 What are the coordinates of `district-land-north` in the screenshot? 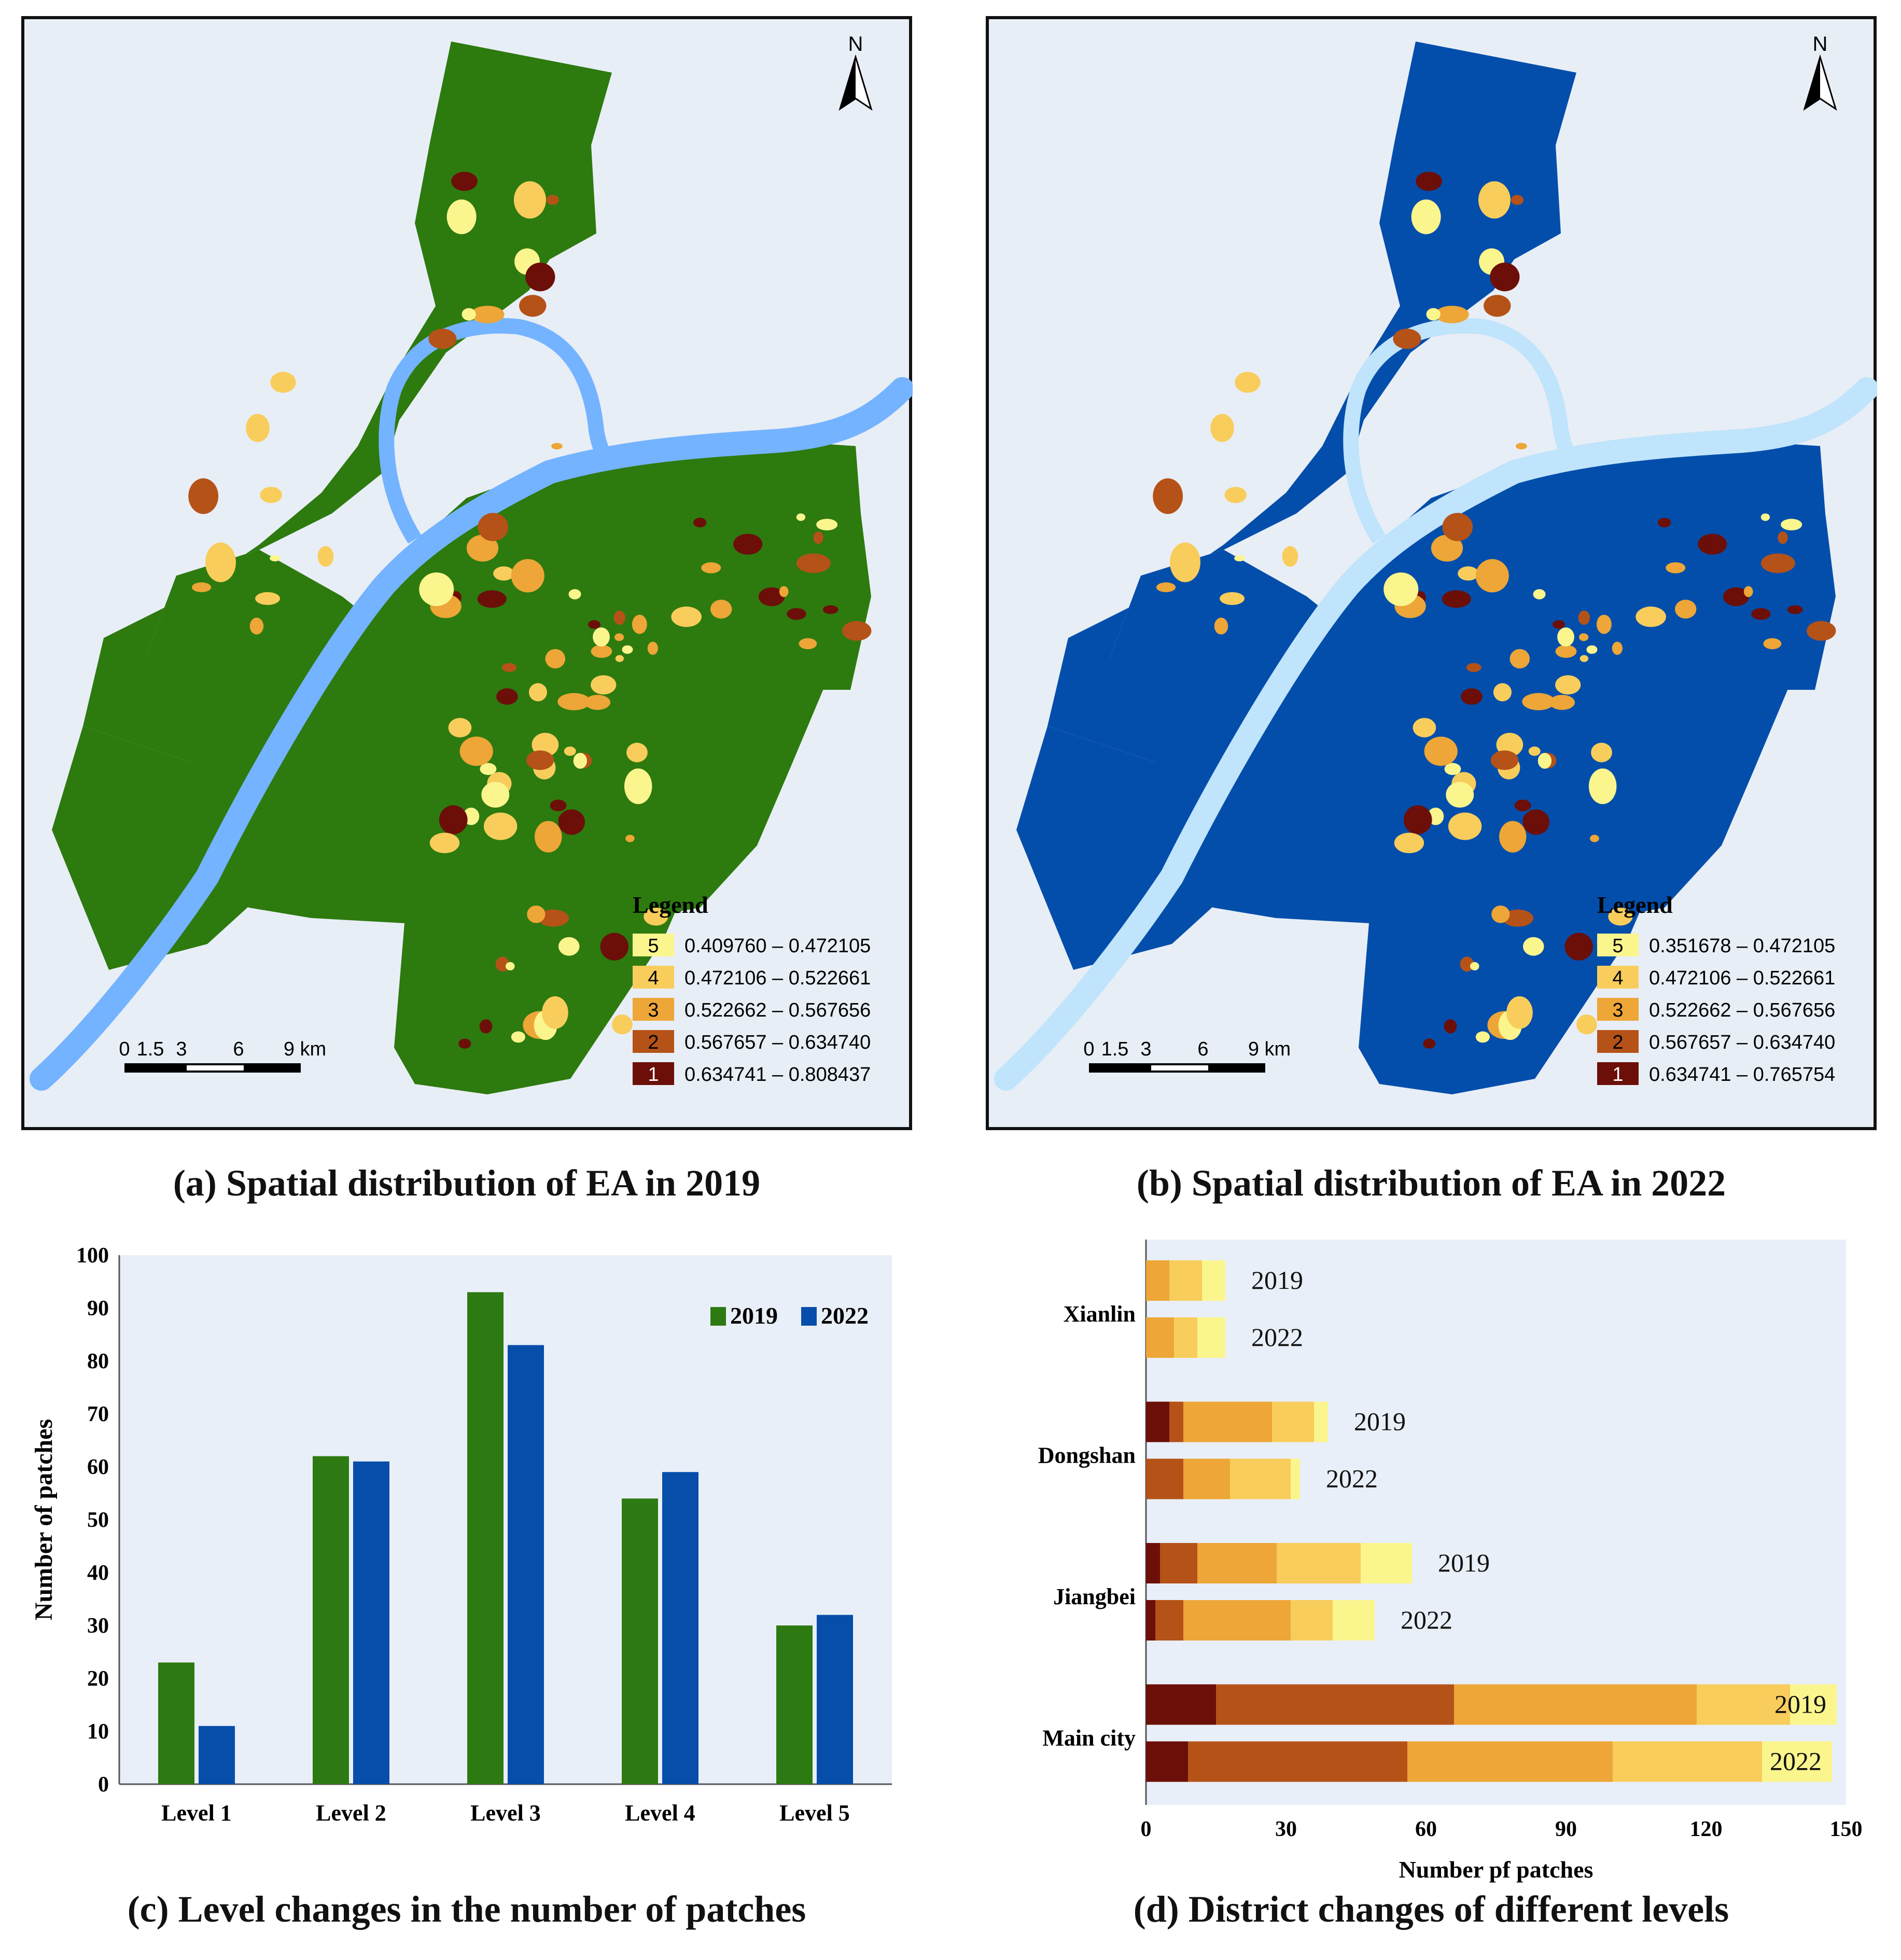 It's located at (347, 401).